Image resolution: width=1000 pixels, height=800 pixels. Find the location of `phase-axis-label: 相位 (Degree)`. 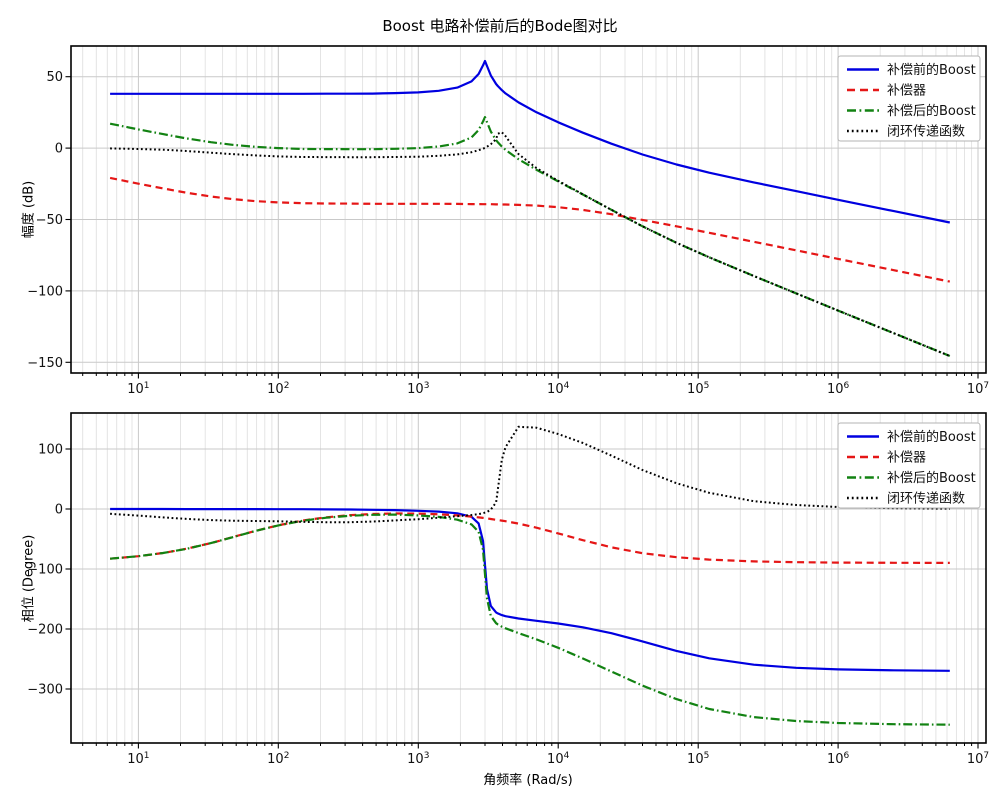

phase-axis-label: 相位 (Degree) is located at coordinates (29, 578).